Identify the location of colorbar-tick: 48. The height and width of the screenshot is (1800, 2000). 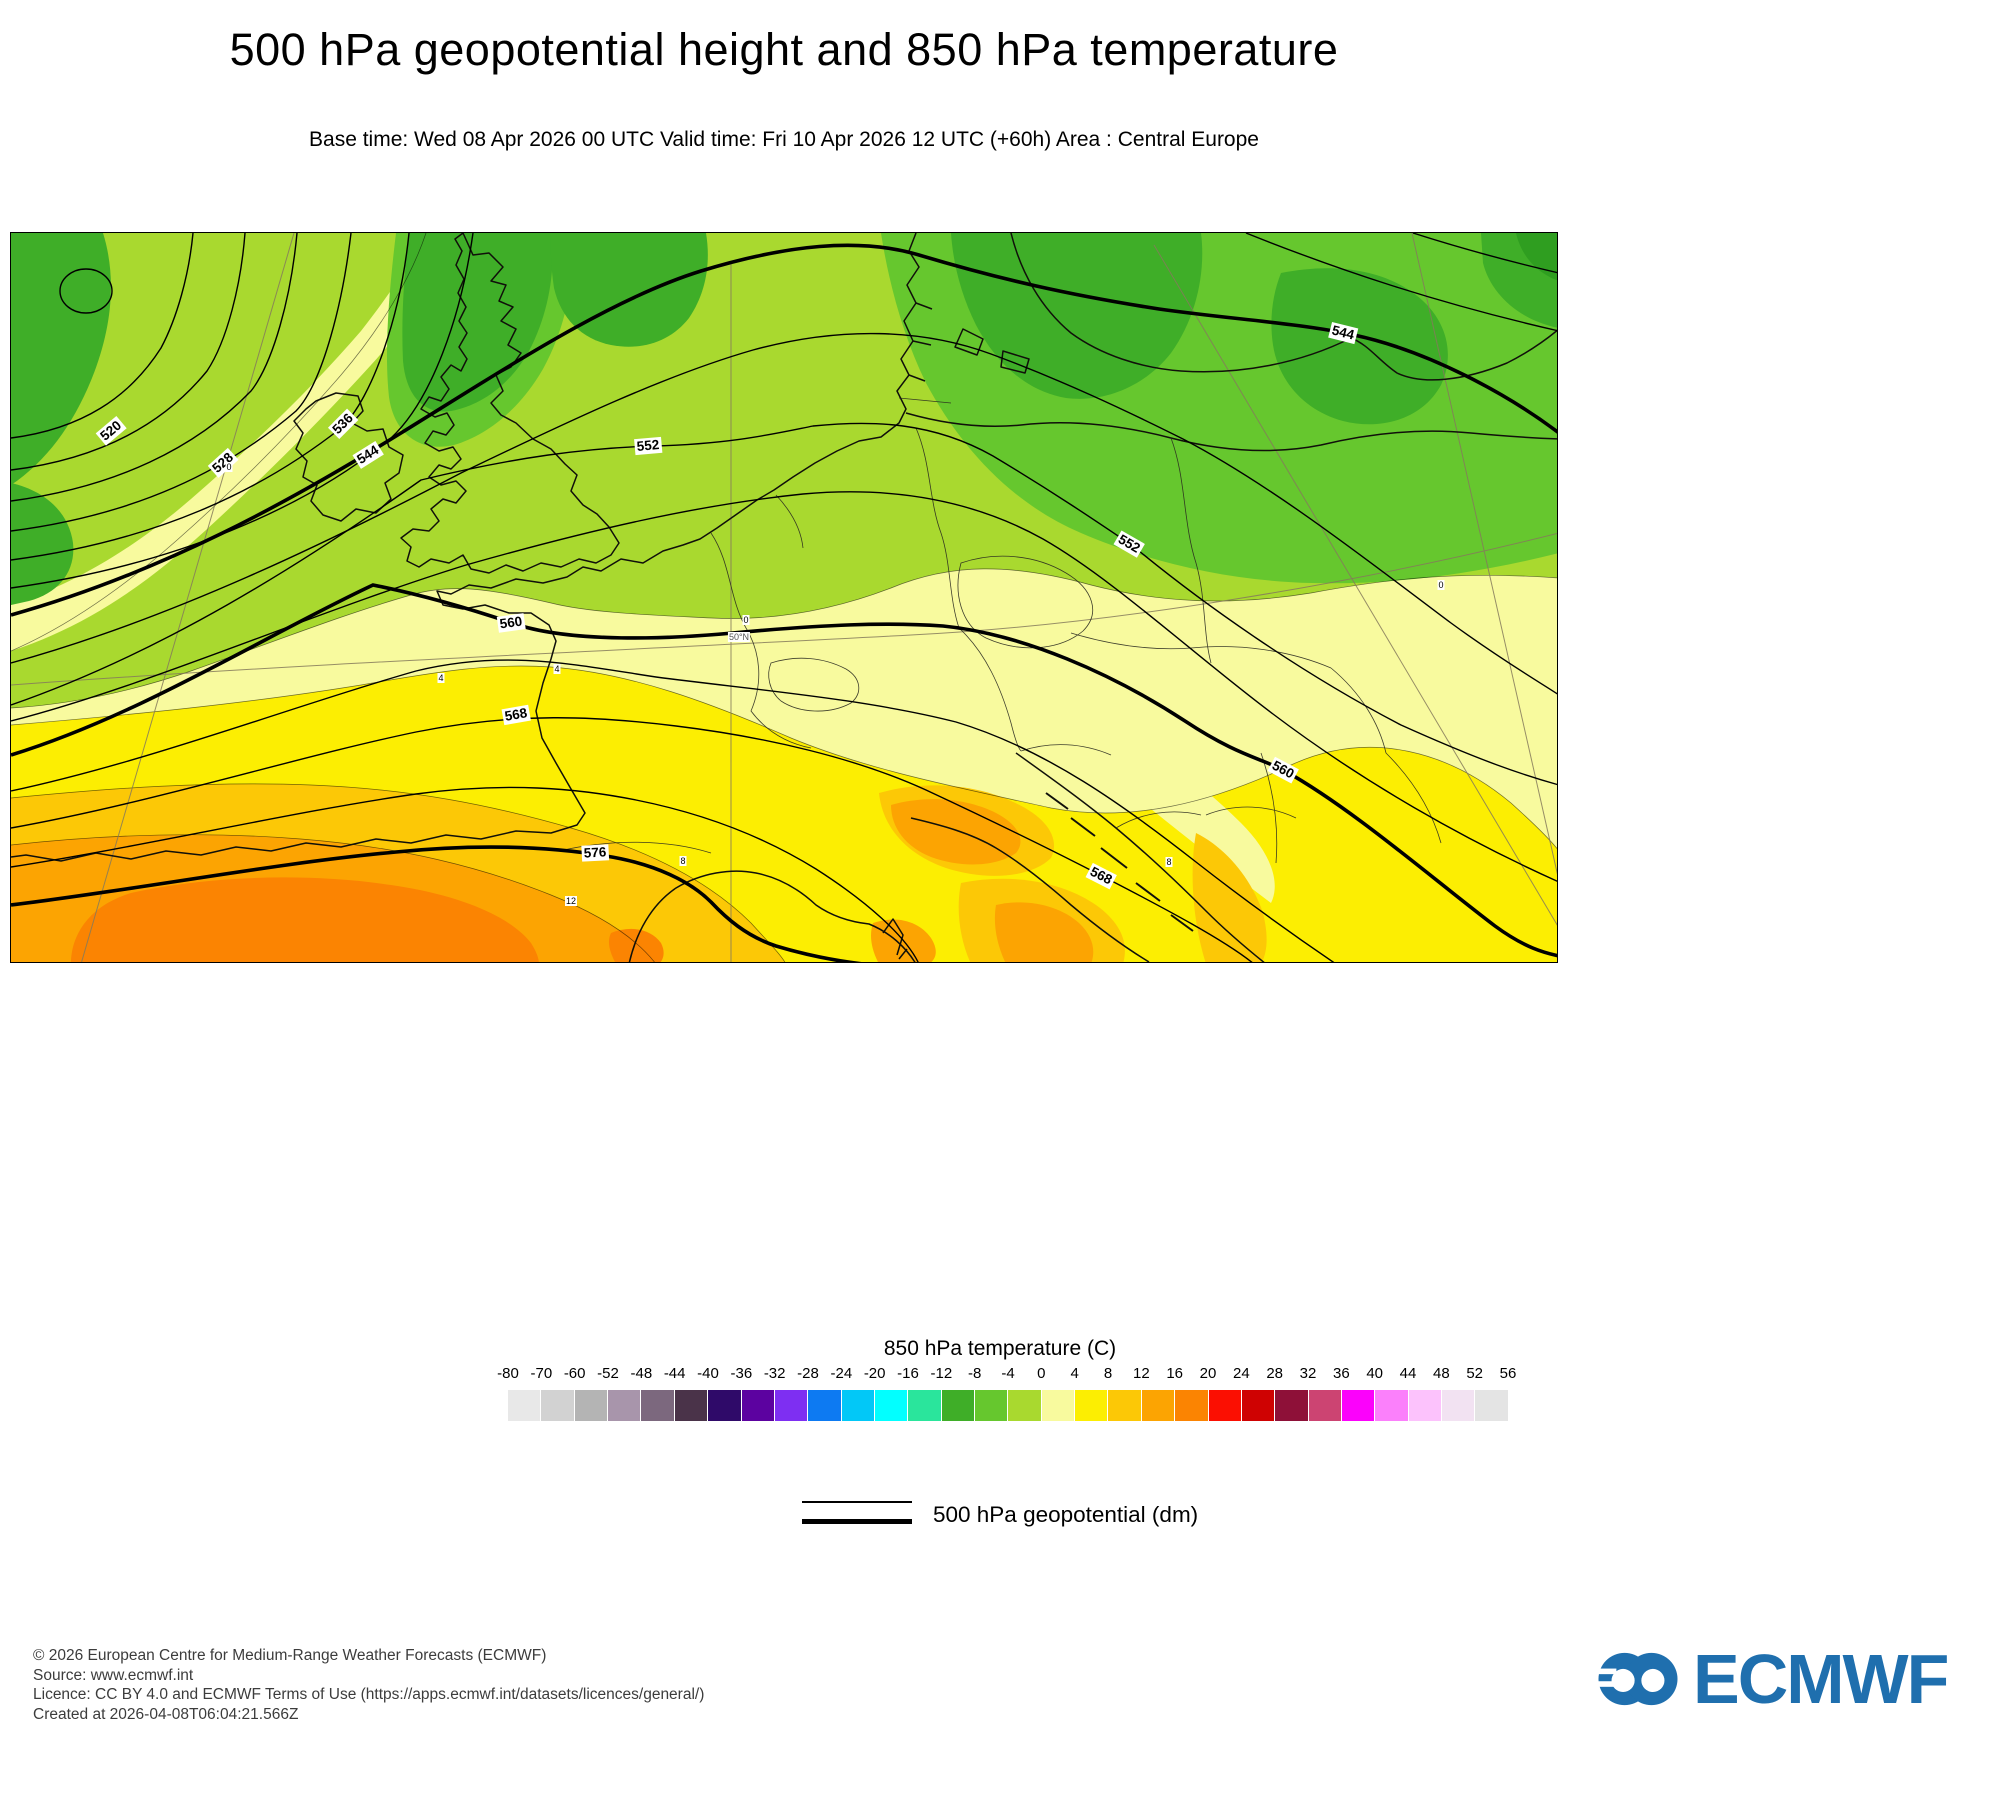
(1441, 1373).